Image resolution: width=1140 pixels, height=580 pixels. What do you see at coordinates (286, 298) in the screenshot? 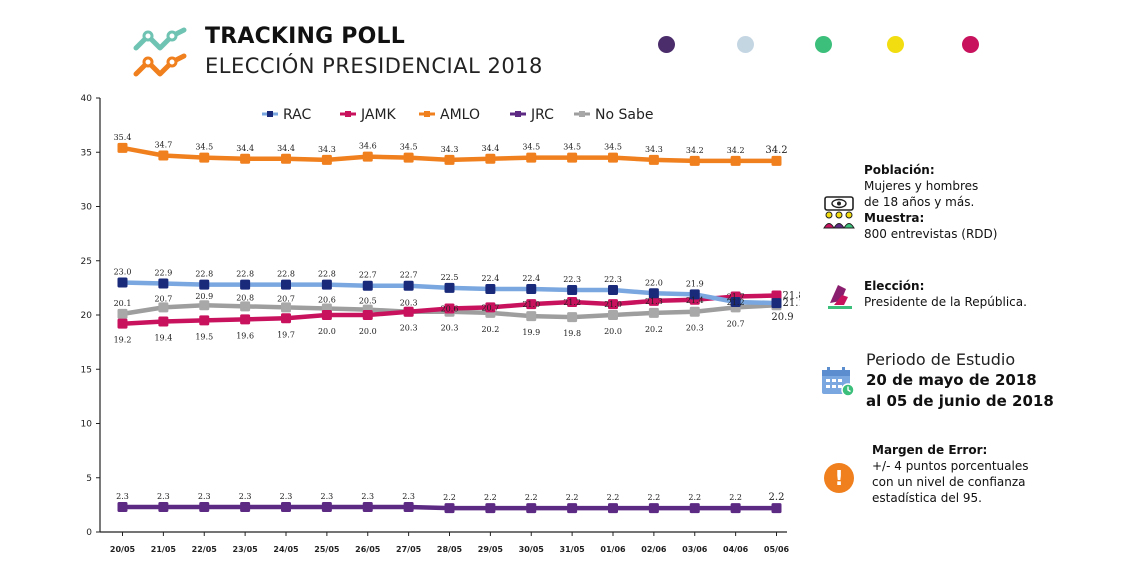
I see `data-label-no-sabe: 20.7` at bounding box center [286, 298].